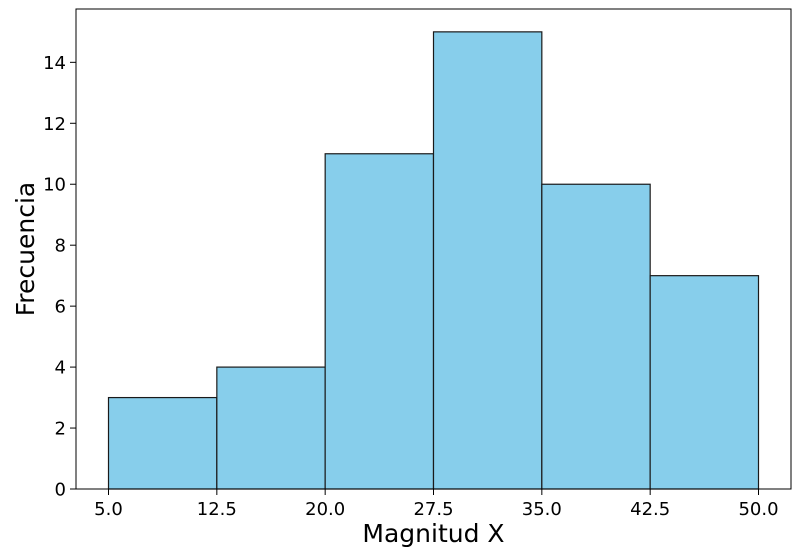  Describe the element at coordinates (433, 509) in the screenshot. I see `x-tick-label: 27.5` at that location.